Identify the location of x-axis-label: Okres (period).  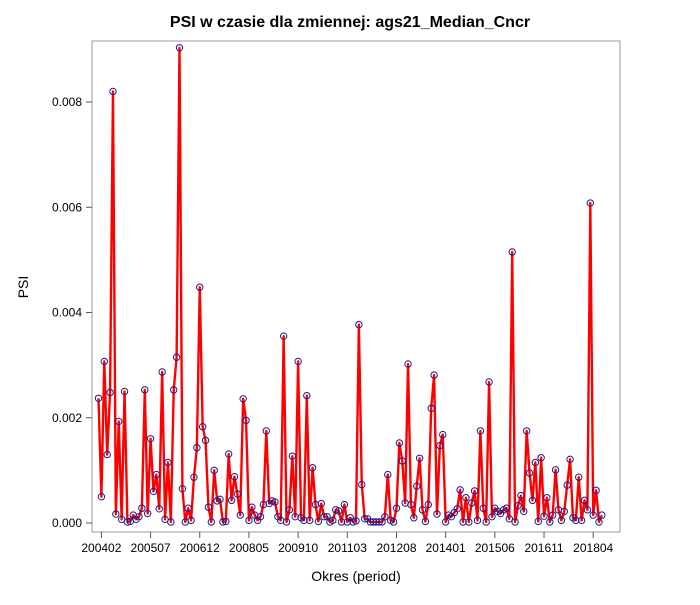
(355, 576).